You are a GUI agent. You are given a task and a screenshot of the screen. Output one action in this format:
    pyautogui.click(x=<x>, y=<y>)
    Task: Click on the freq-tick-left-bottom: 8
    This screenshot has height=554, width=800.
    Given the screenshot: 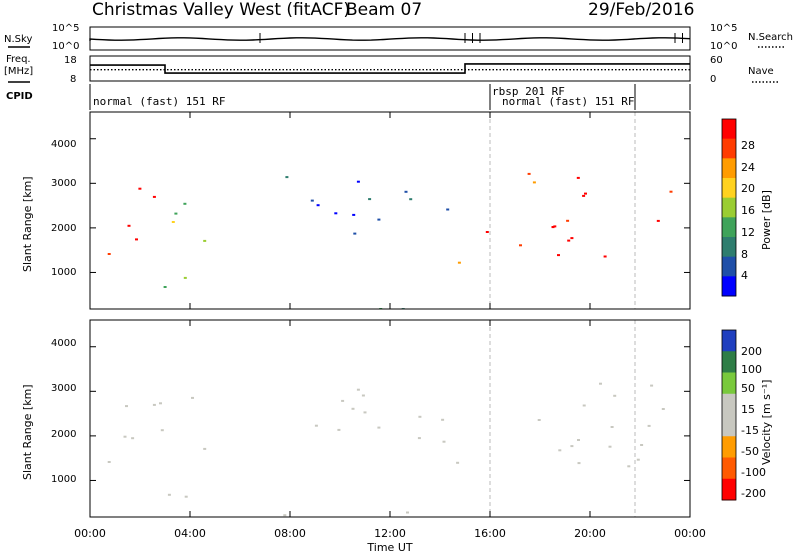 What is the action you would take?
    pyautogui.click(x=73, y=79)
    